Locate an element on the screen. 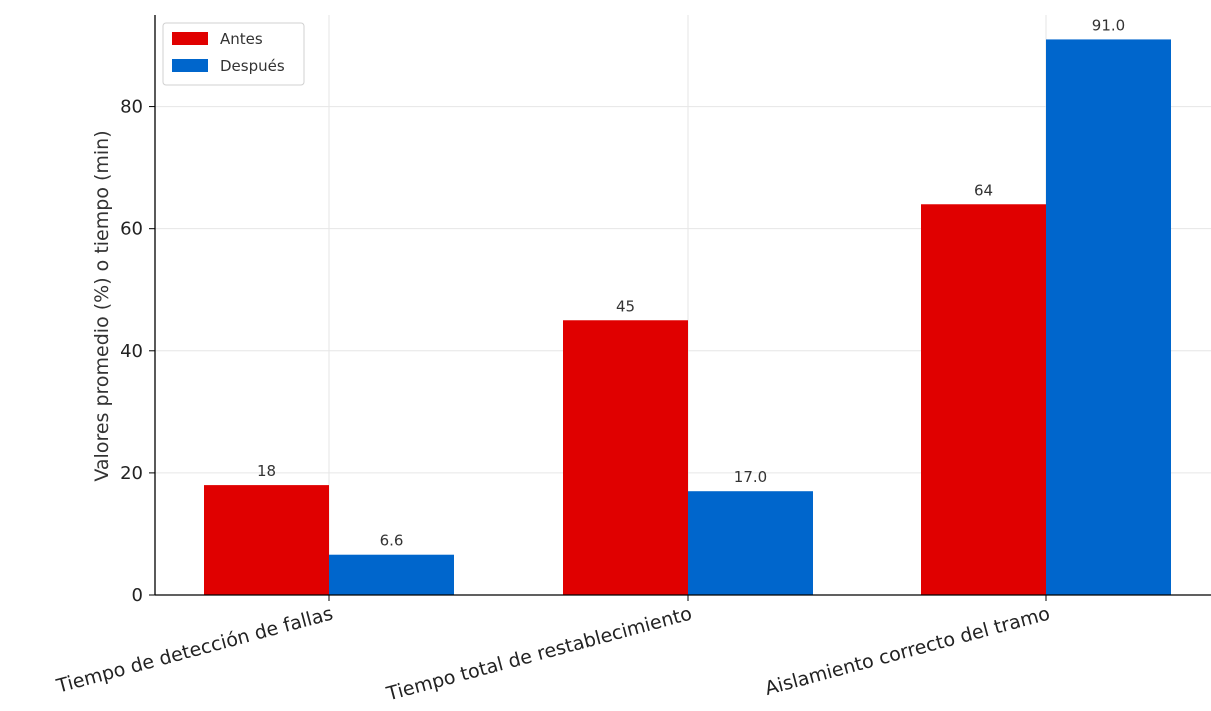 The height and width of the screenshot is (711, 1211). y-tick-label: 80 is located at coordinates (131, 107).